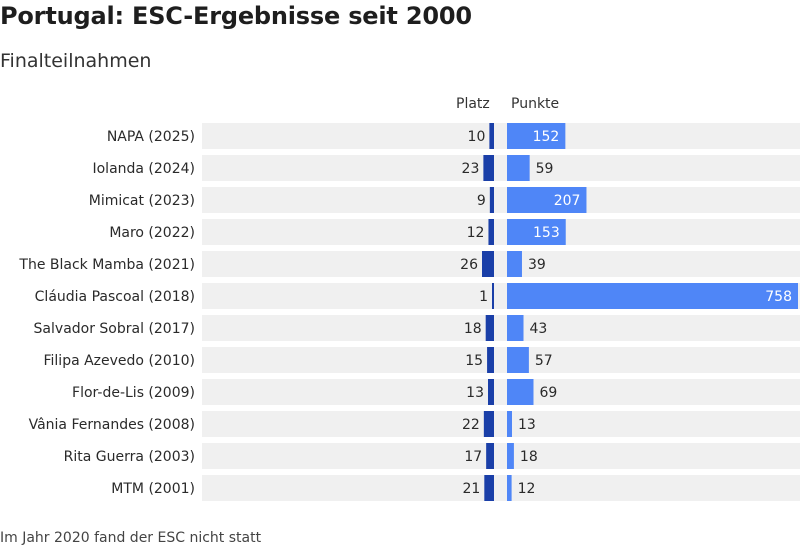 Image resolution: width=800 pixels, height=546 pixels. I want to click on category-label: Mimicat (2023), so click(142, 201).